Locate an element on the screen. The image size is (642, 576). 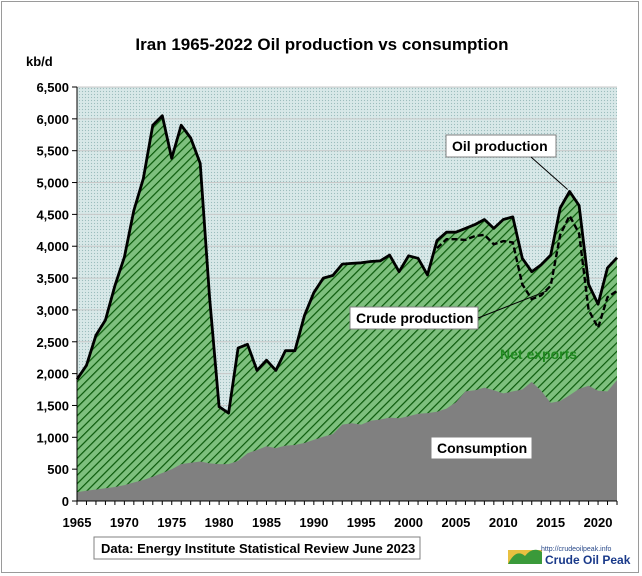
crude-oil-peak-logo: http://crudeoilpeak.info Crude Oil Peak is located at coordinates (569, 556).